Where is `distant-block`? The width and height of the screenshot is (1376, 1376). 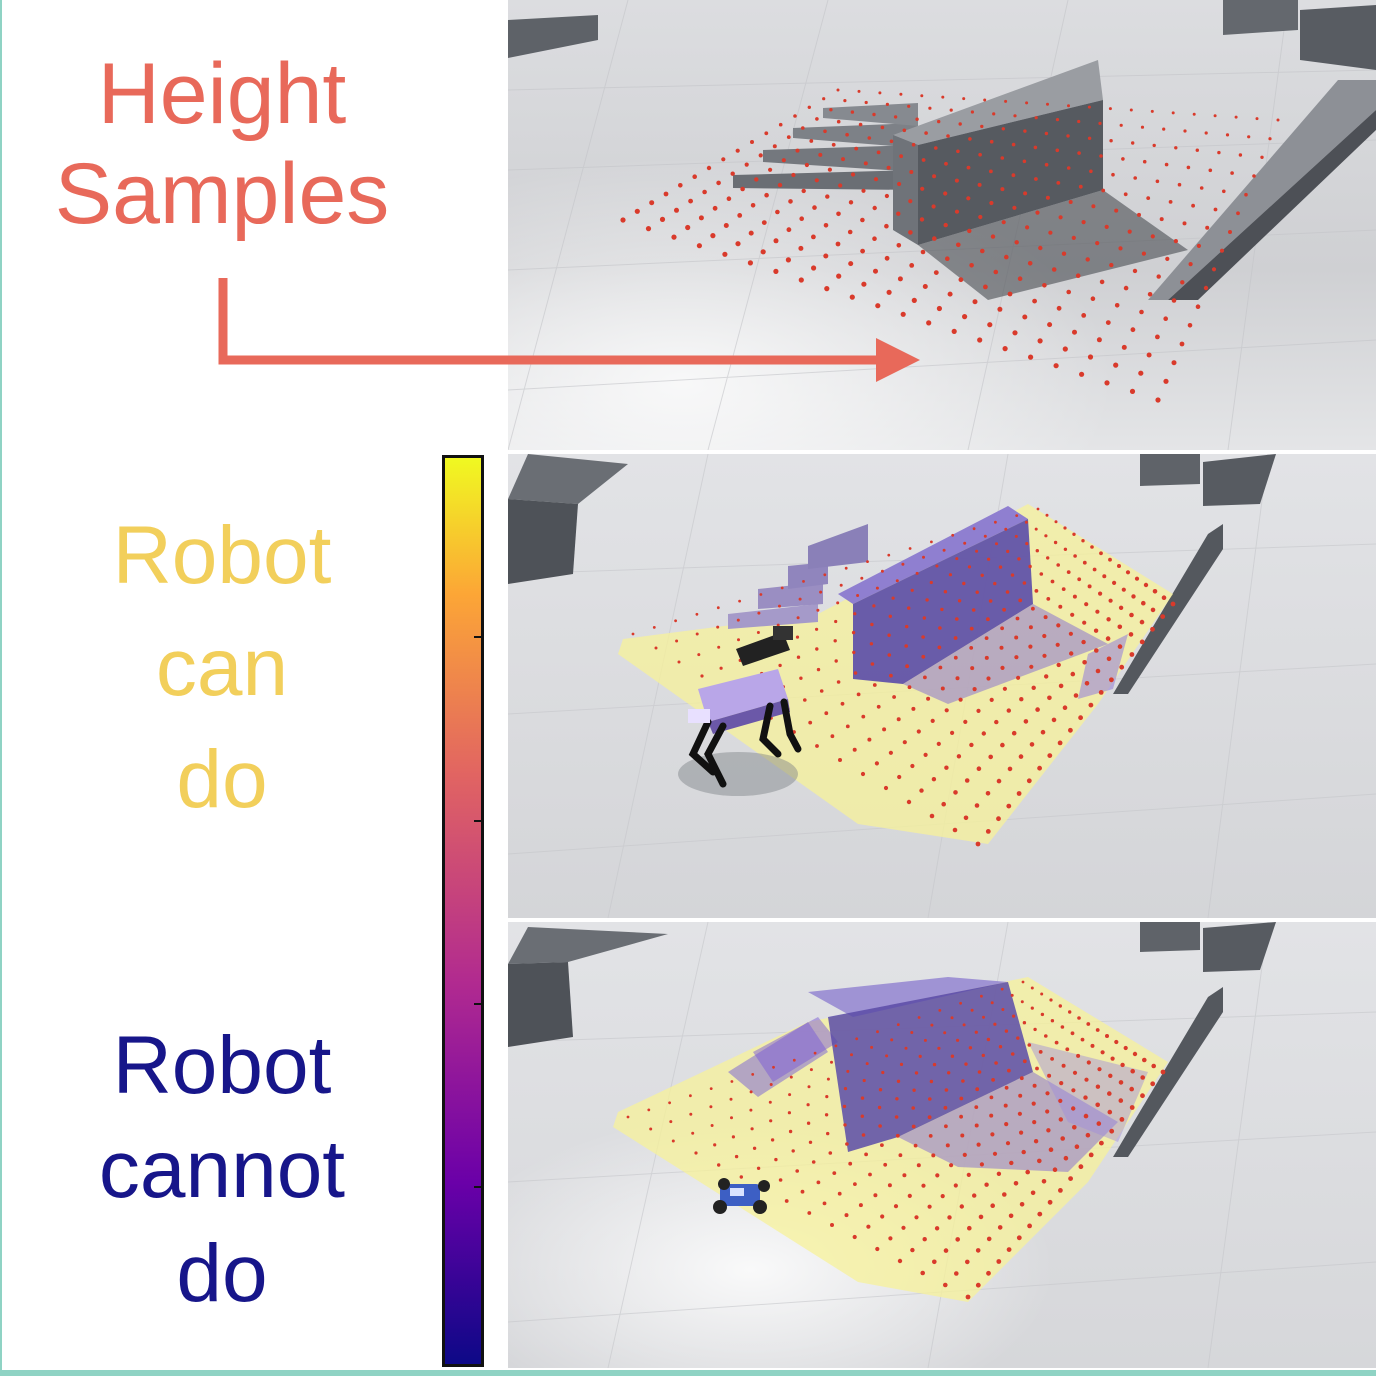 distant-block is located at coordinates (1170, 937).